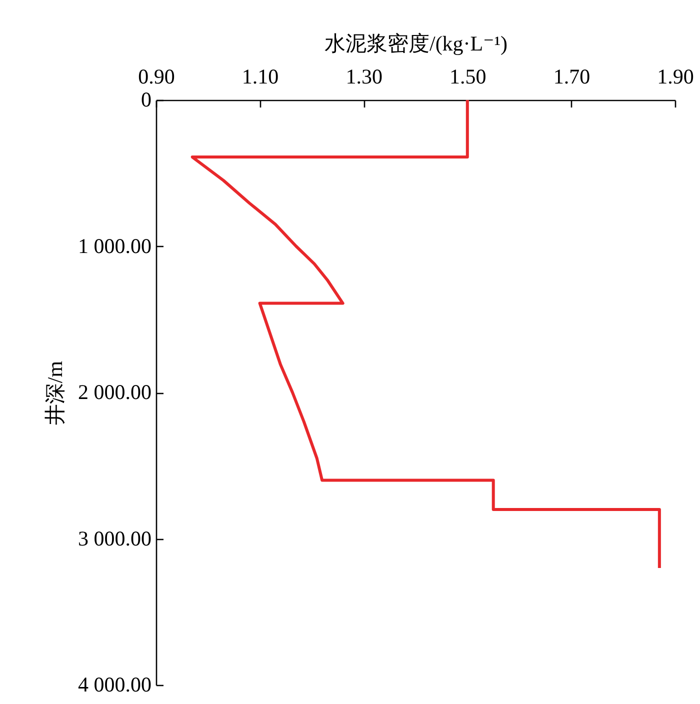 The image size is (700, 704). Describe the element at coordinates (115, 684) in the screenshot. I see `y-tick-label: 4 000.00` at that location.